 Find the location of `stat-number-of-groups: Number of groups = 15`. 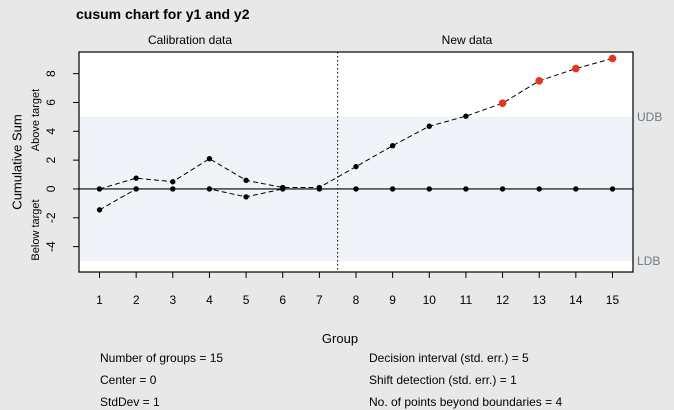

stat-number-of-groups: Number of groups = 15 is located at coordinates (162, 358).